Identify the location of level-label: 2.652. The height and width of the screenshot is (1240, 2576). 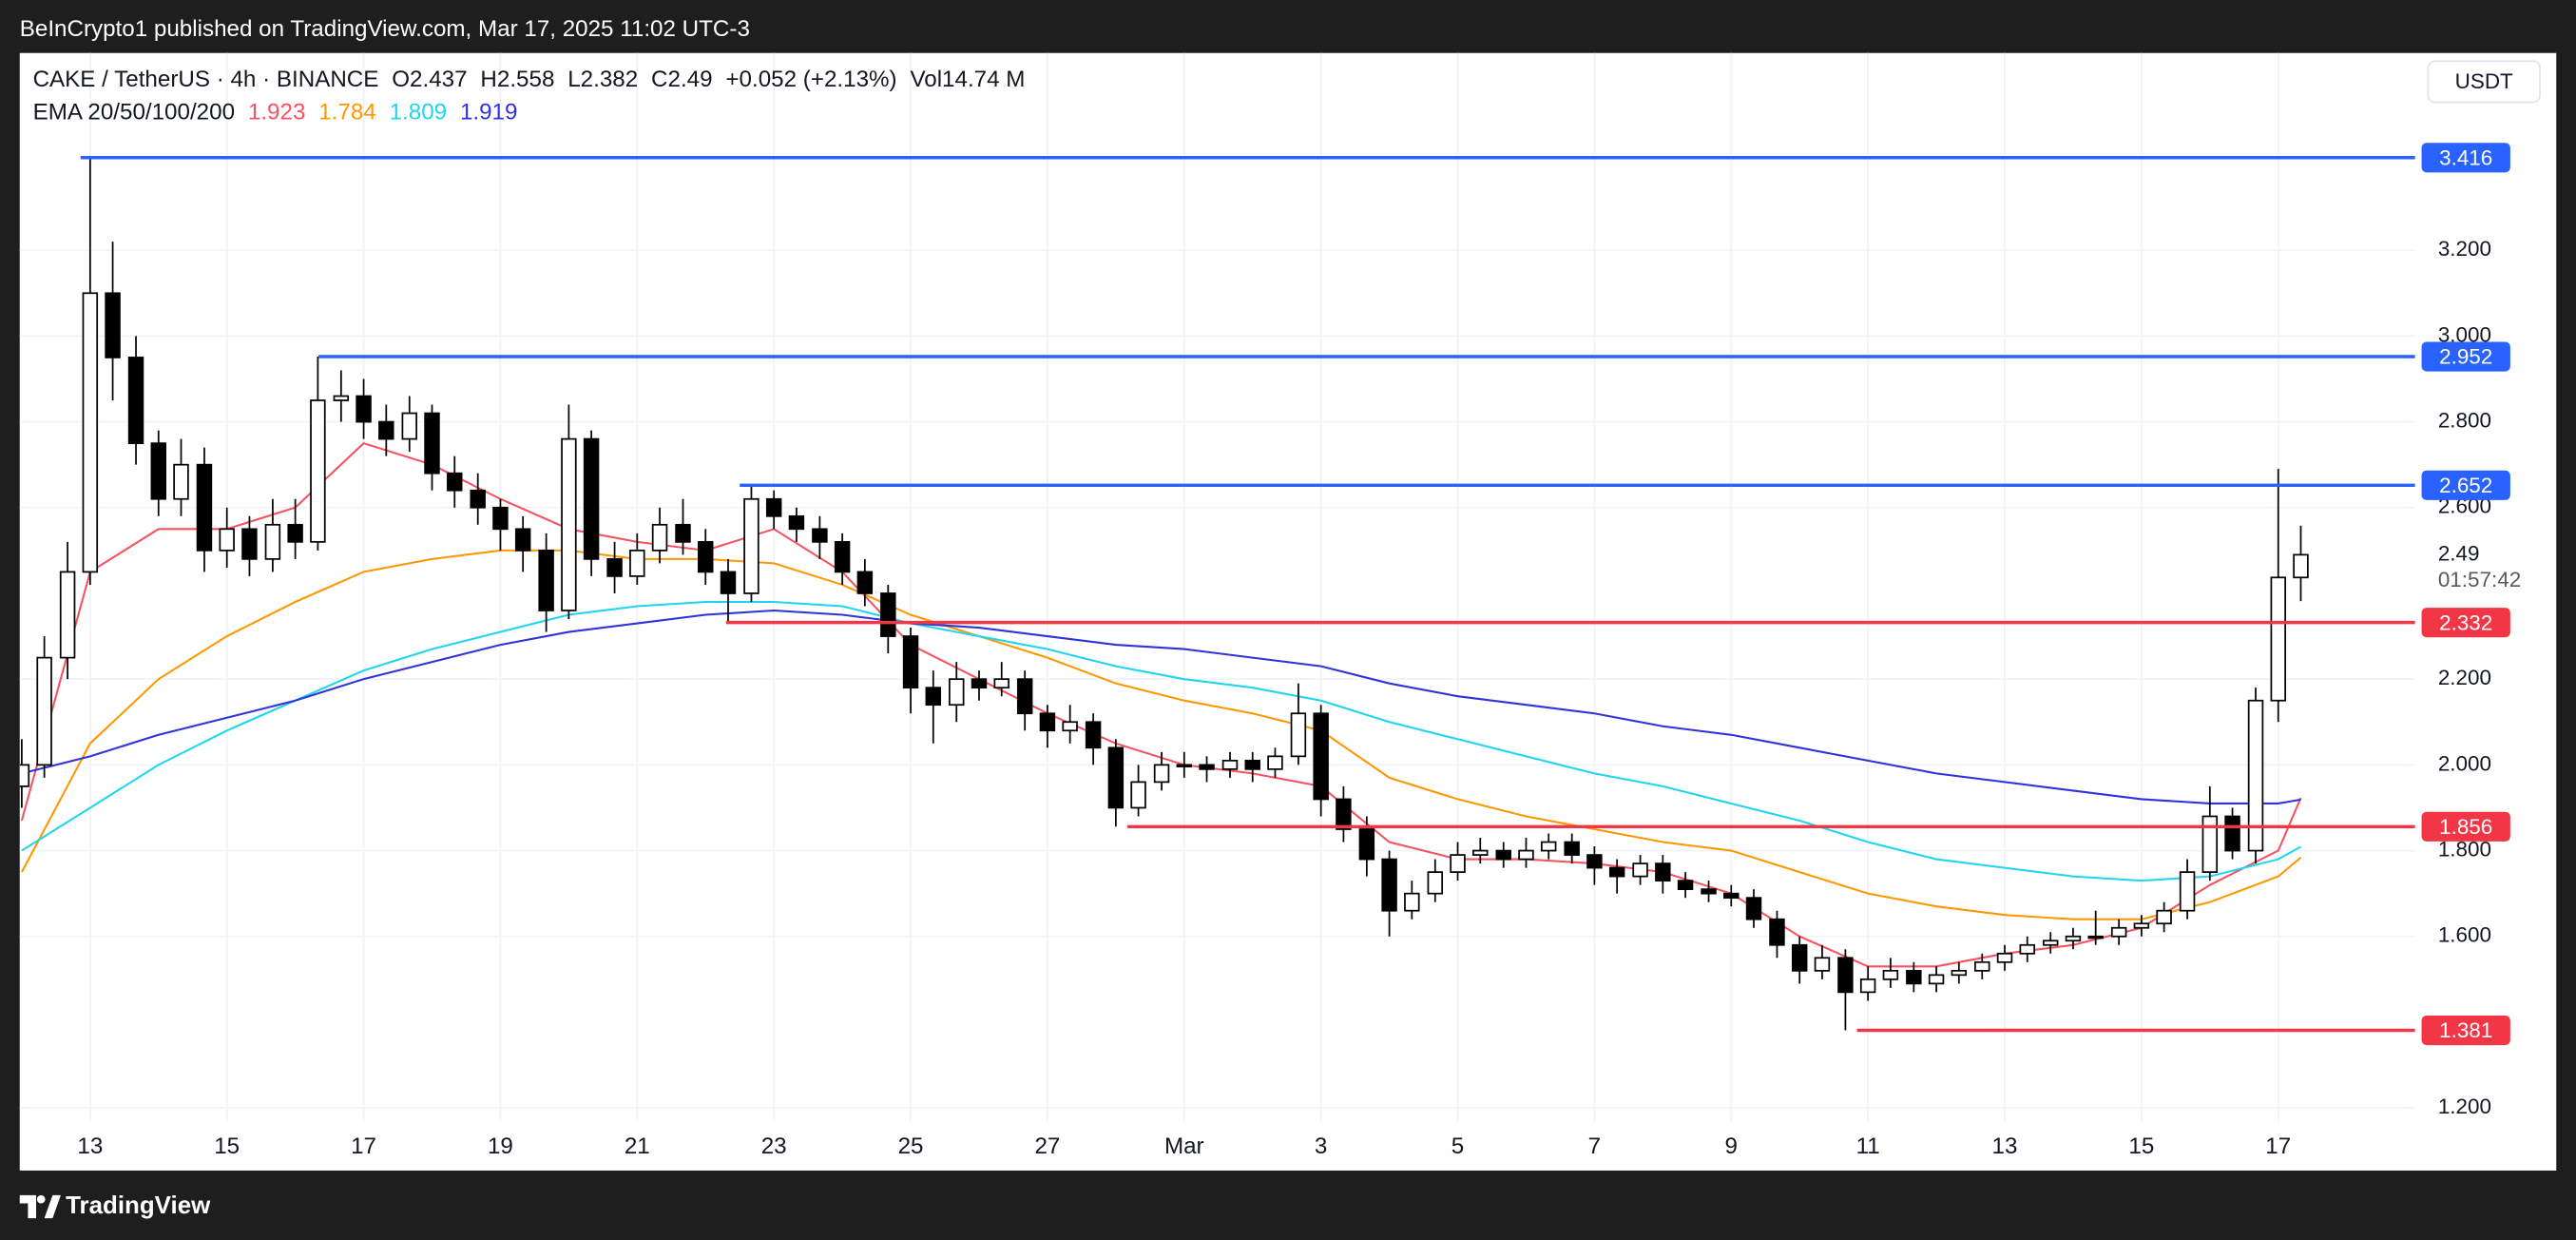
(2465, 485).